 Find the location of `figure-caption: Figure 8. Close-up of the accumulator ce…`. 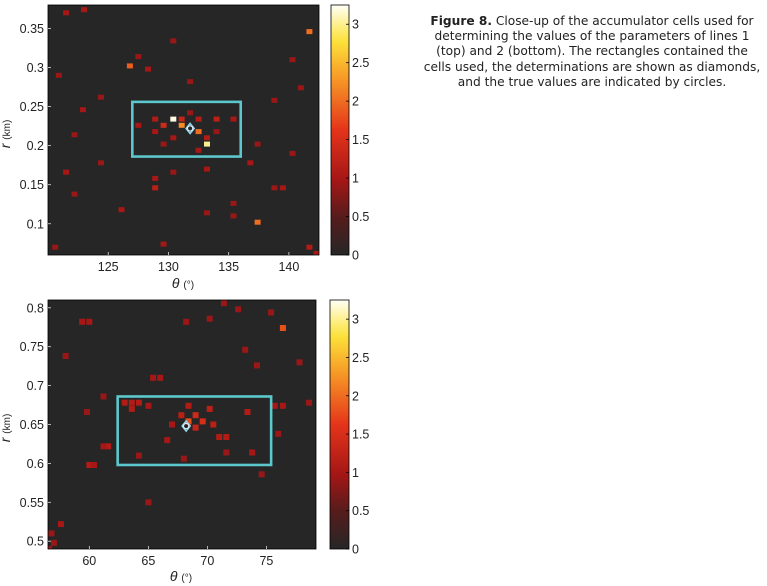

figure-caption: Figure 8. Close-up of the accumulator ce… is located at coordinates (592, 52).